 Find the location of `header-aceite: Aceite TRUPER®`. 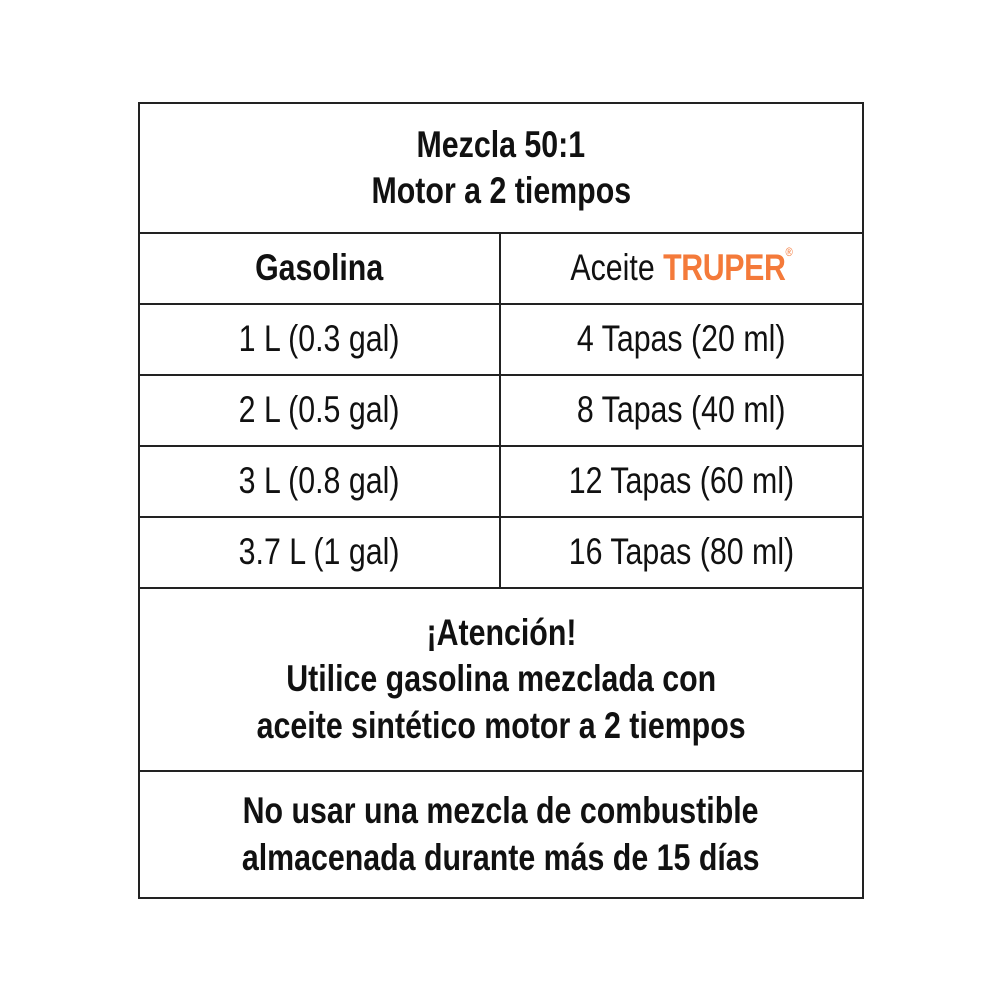

header-aceite: Aceite TRUPER® is located at coordinates (681, 268).